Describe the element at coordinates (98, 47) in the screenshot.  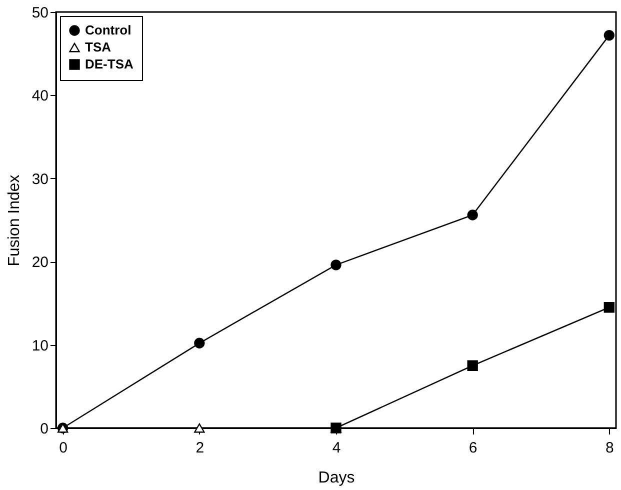
I see `legend-label: TSA` at that location.